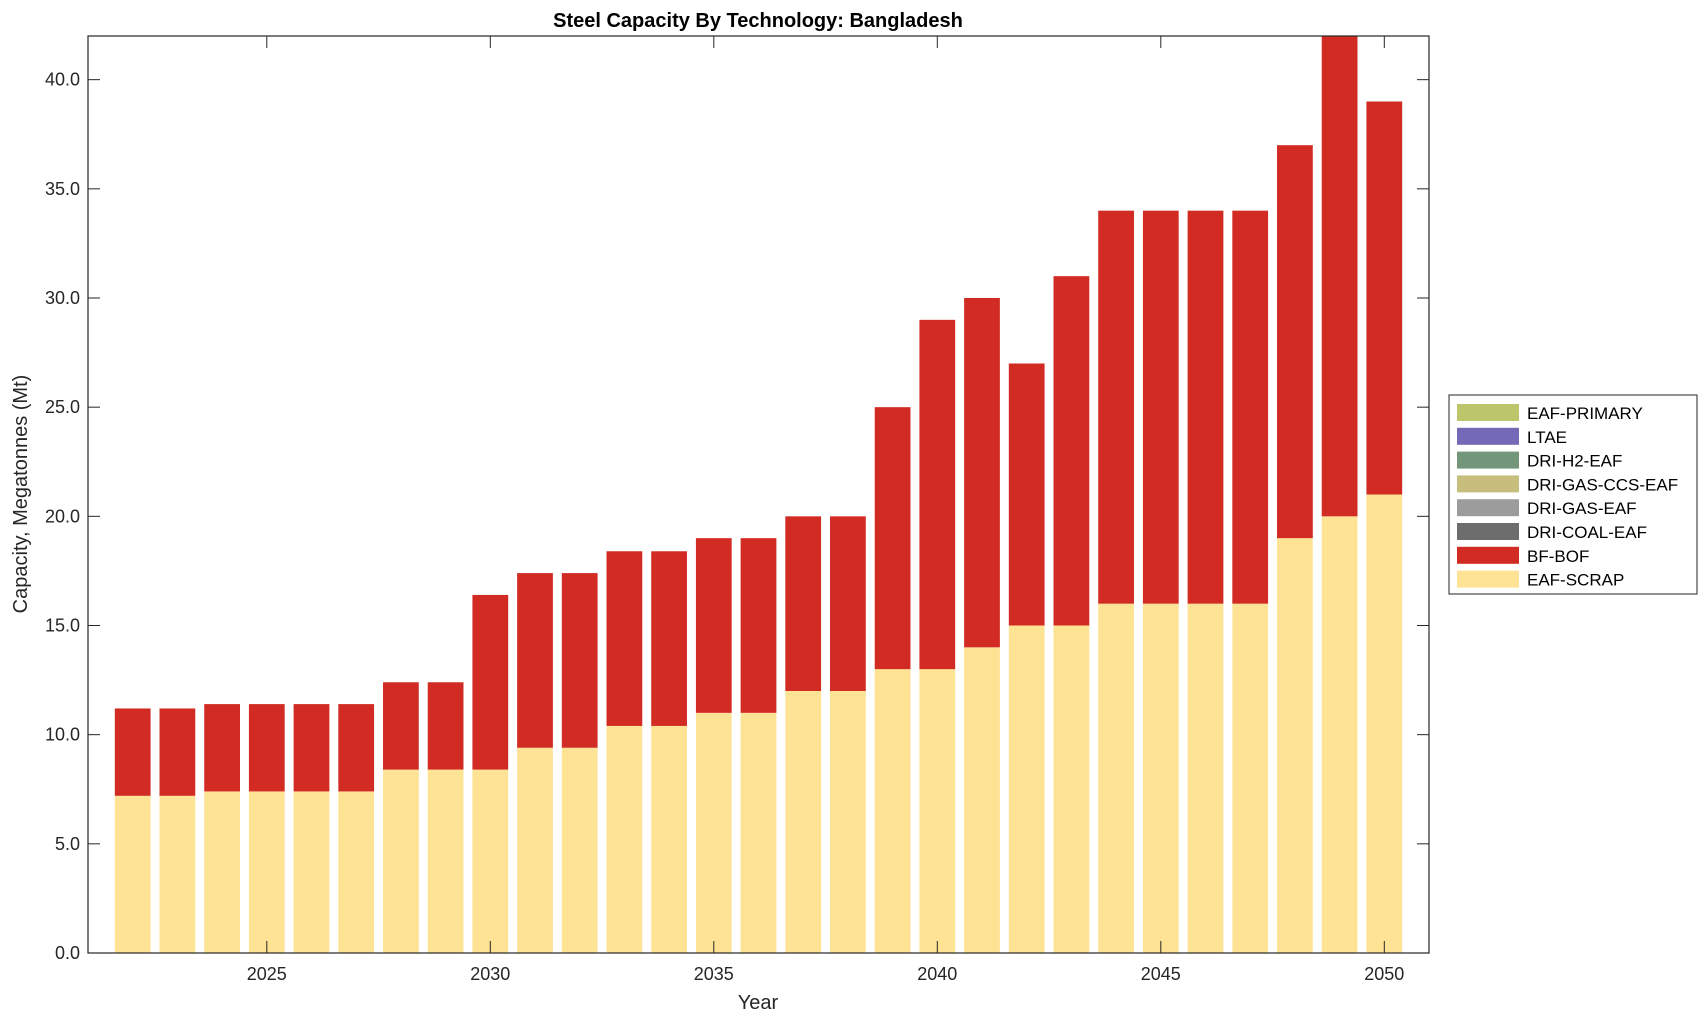  Describe the element at coordinates (1160, 778) in the screenshot. I see `bar-eaf-scrap-2045` at that location.